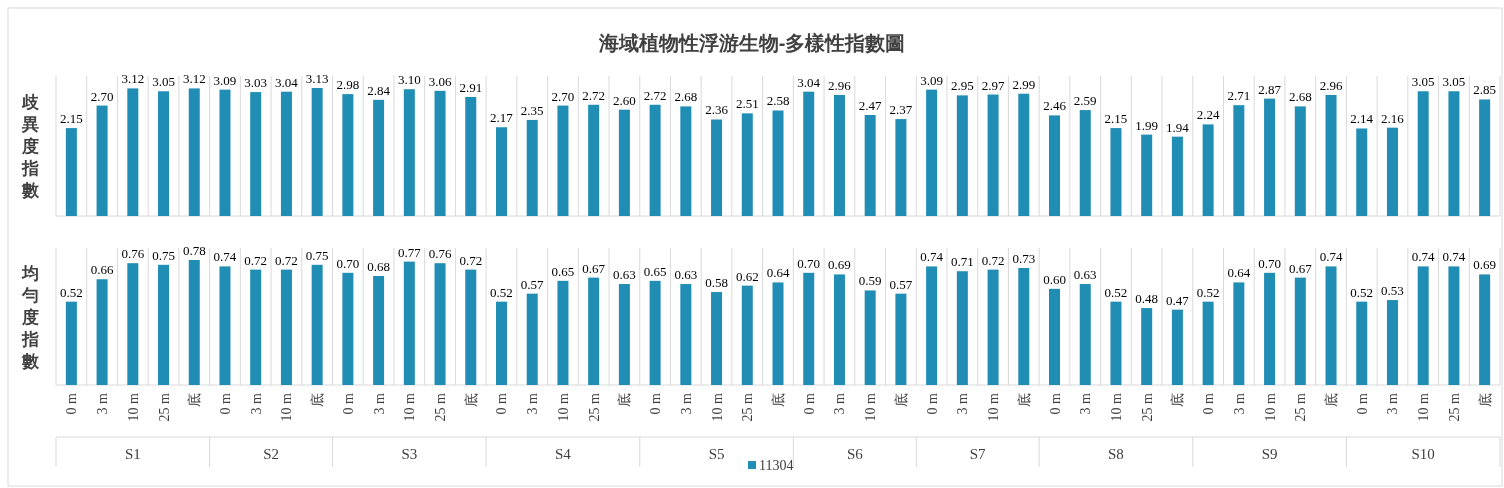 The height and width of the screenshot is (488, 1504). I want to click on data-label: 0.48, so click(1147, 299).